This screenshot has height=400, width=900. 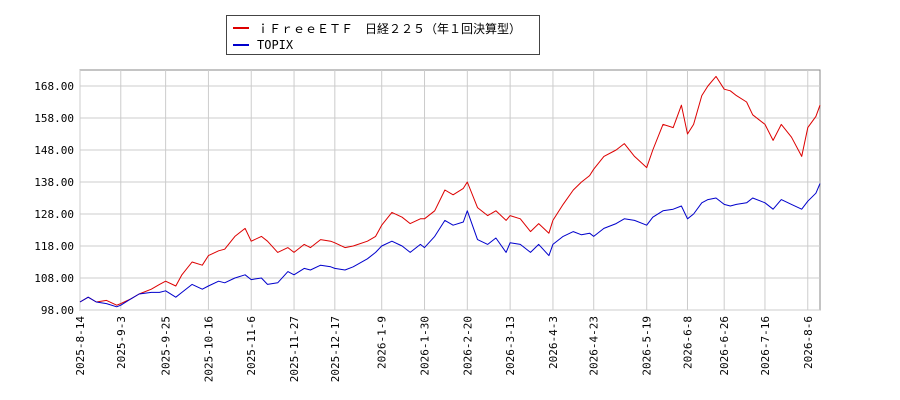 I want to click on legend-swatch-nikkei, so click(x=241, y=28).